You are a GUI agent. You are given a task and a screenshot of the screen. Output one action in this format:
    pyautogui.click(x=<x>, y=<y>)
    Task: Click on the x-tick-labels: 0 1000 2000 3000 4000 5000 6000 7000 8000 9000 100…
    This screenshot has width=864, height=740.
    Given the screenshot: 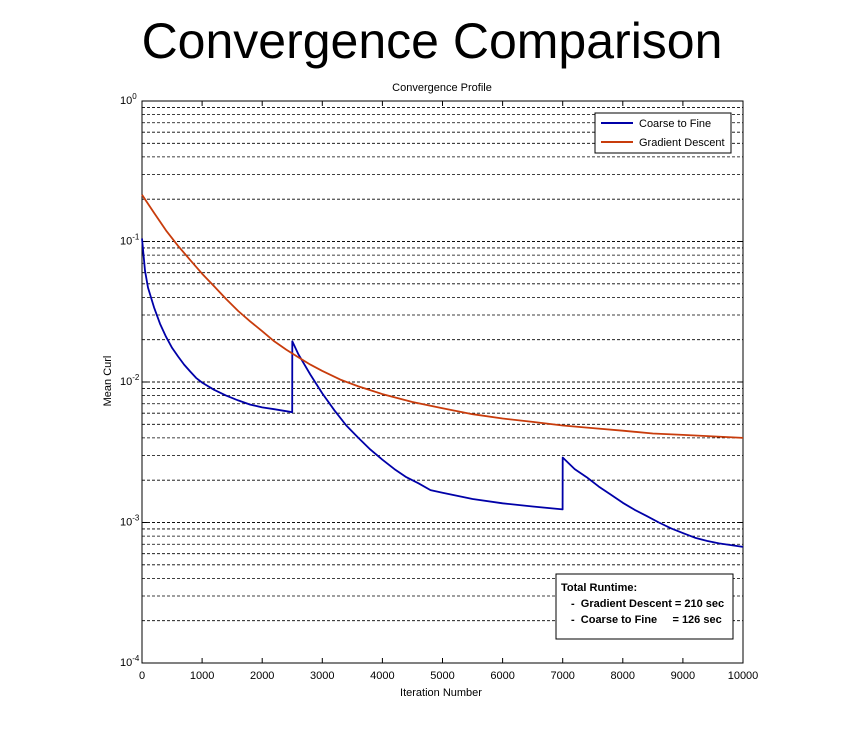 What is the action you would take?
    pyautogui.click(x=448, y=676)
    